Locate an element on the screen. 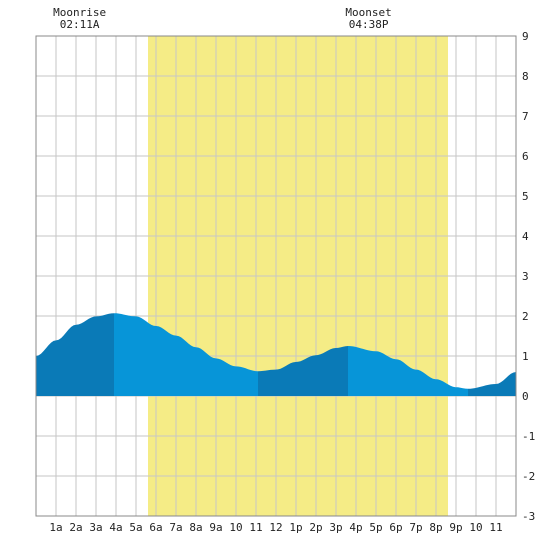 This screenshot has width=550, height=550. y-tick-label: 7 is located at coordinates (525, 116).